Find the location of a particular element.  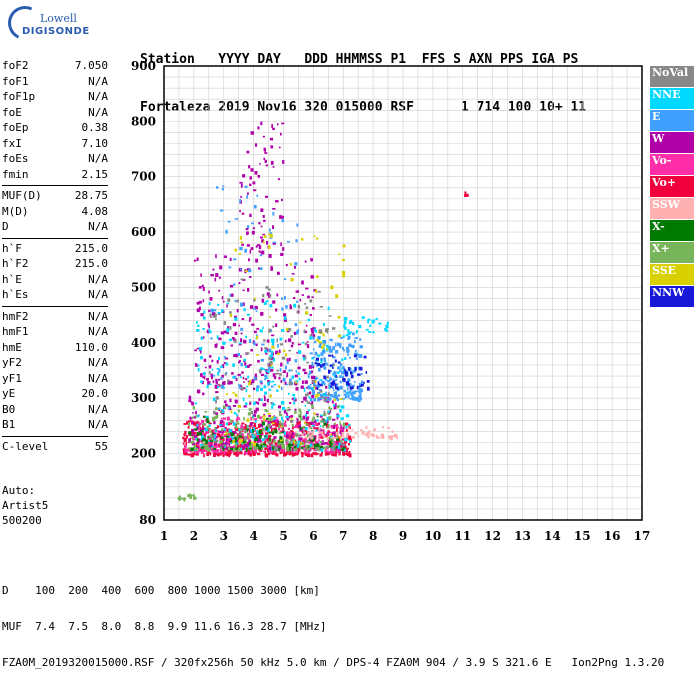

param-value: 7.050 is located at coordinates (91, 65).